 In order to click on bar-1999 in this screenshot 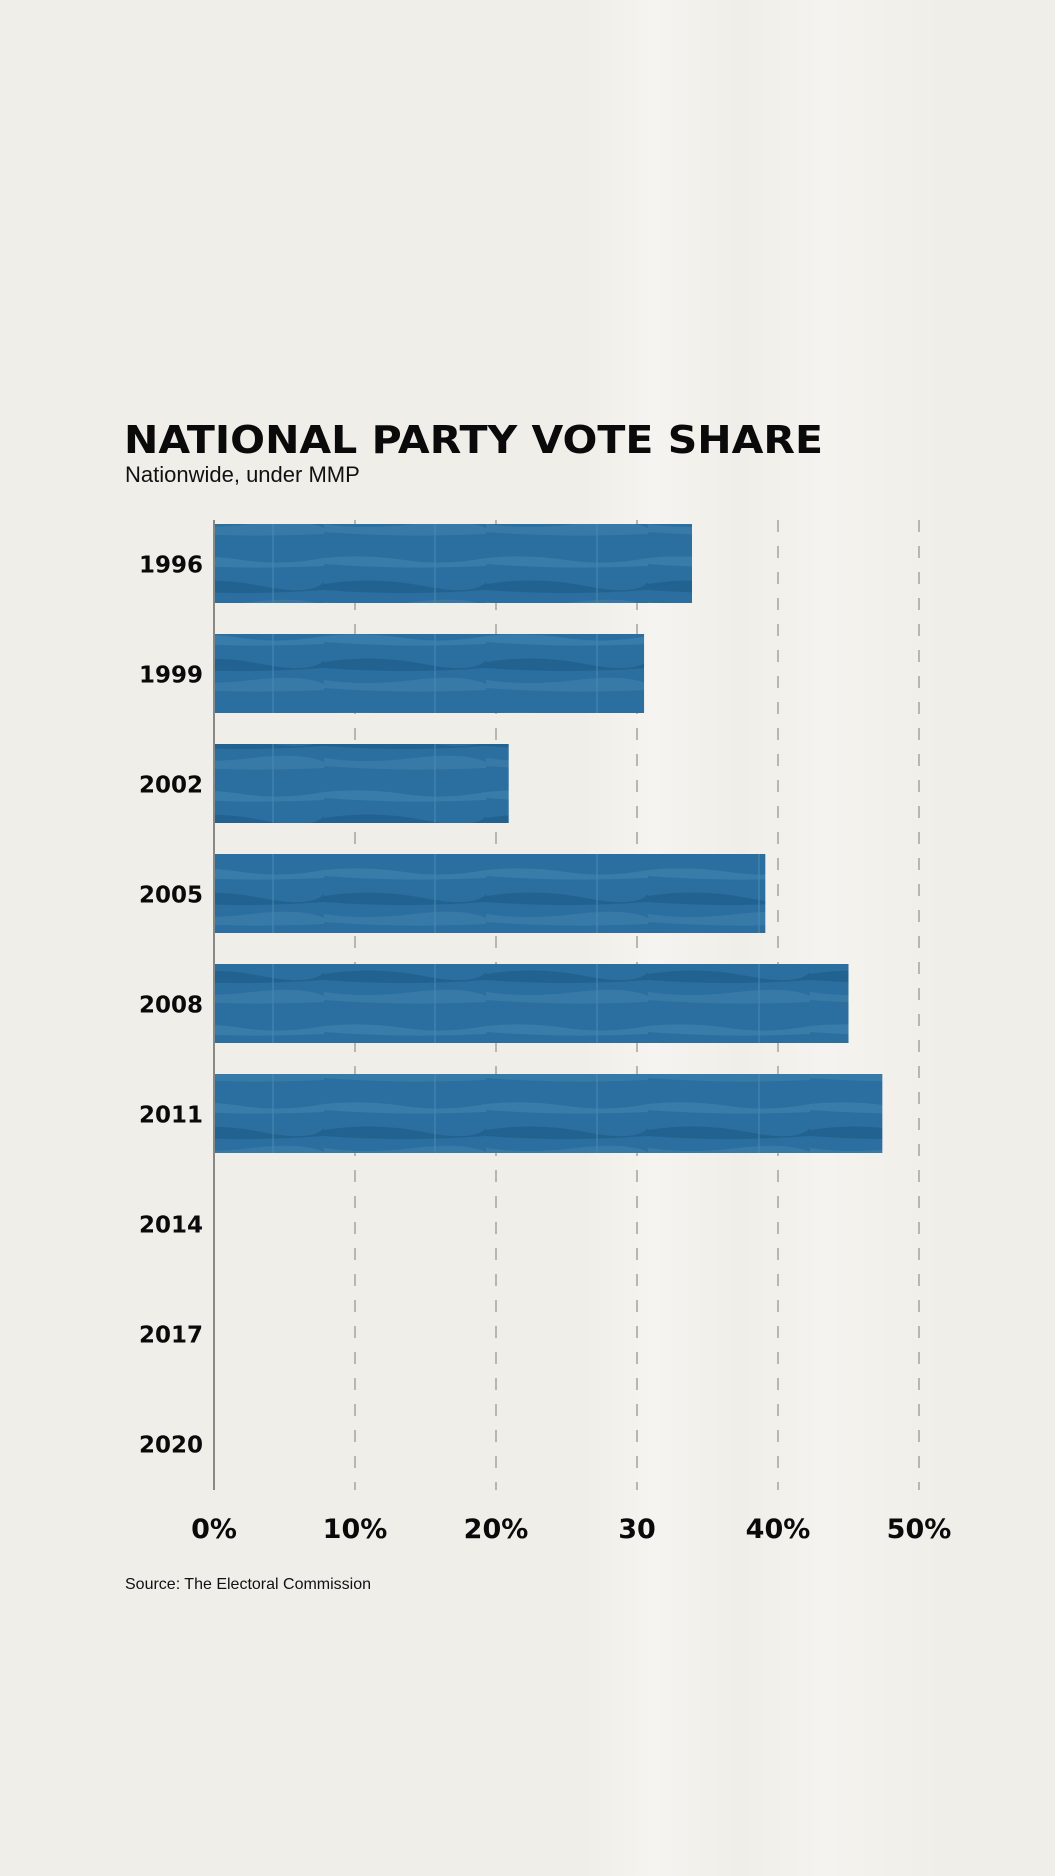, I will do `click(429, 673)`.